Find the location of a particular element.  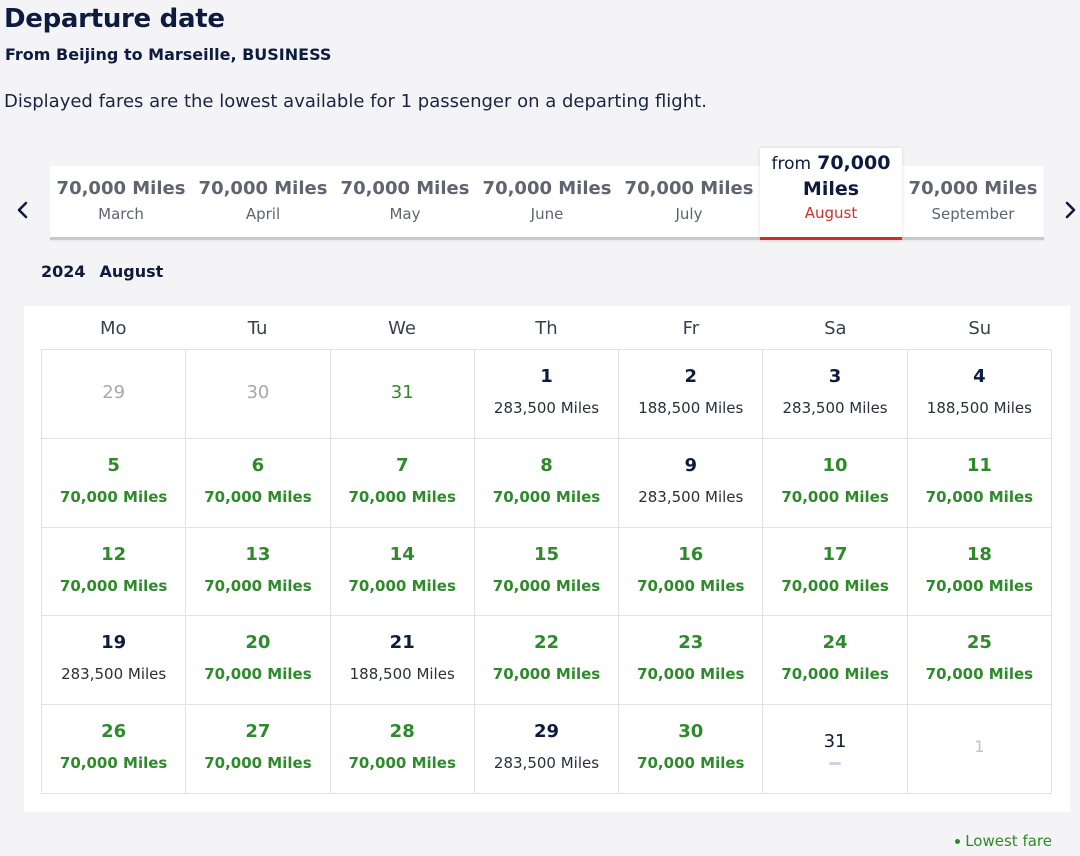

month-tab-may: 70,000 Miles May is located at coordinates (405, 202).